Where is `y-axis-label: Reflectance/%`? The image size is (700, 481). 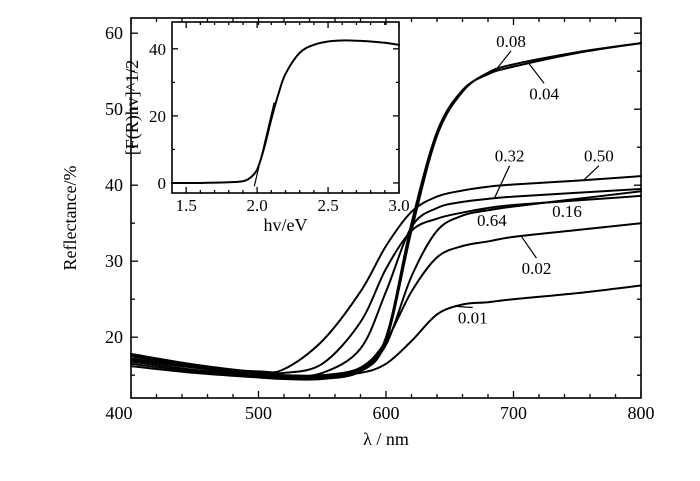
y-axis-label: Reflectance/% is located at coordinates (70, 218).